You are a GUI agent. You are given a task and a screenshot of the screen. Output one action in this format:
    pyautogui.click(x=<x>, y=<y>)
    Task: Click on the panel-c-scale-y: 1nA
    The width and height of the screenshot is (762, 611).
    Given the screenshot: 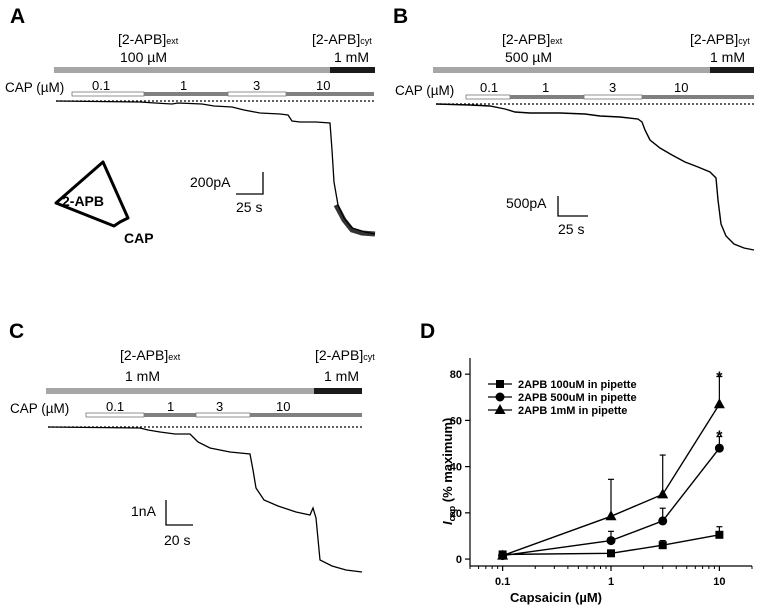 What is the action you would take?
    pyautogui.click(x=144, y=511)
    